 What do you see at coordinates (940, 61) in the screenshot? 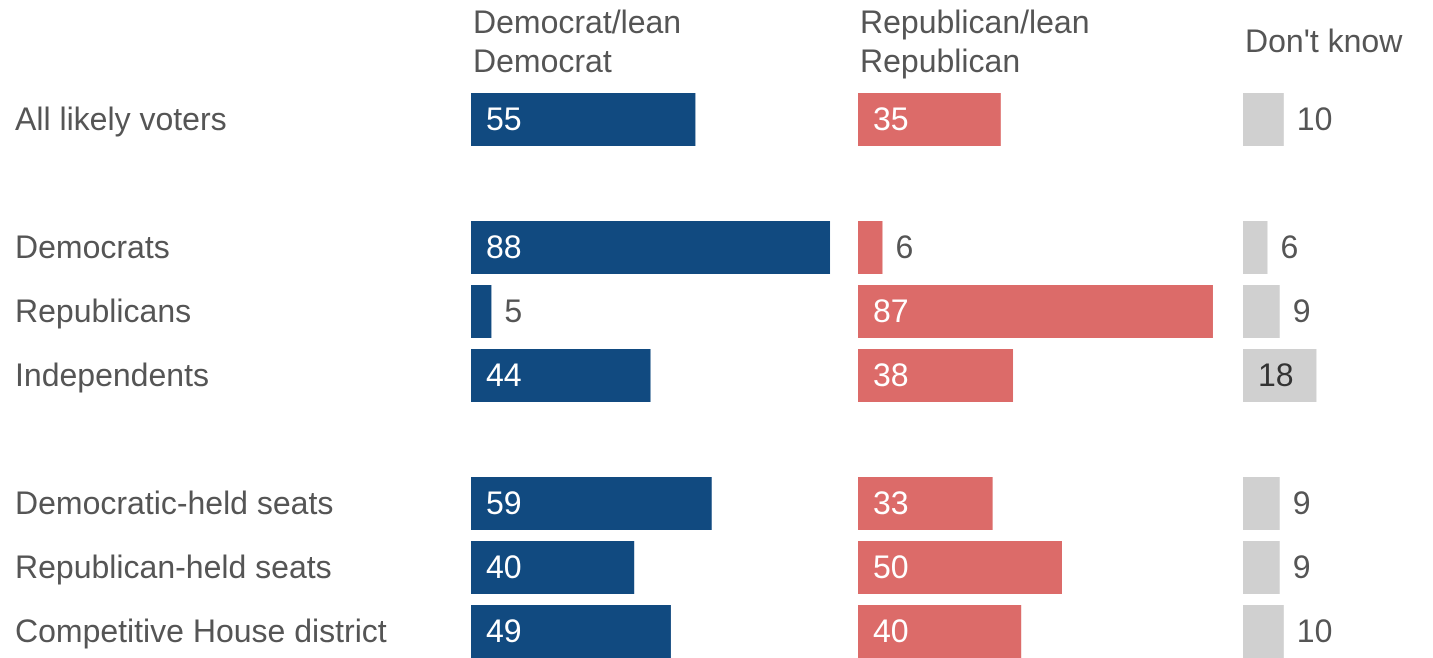
I see `series-header-1-line-1: Republican` at bounding box center [940, 61].